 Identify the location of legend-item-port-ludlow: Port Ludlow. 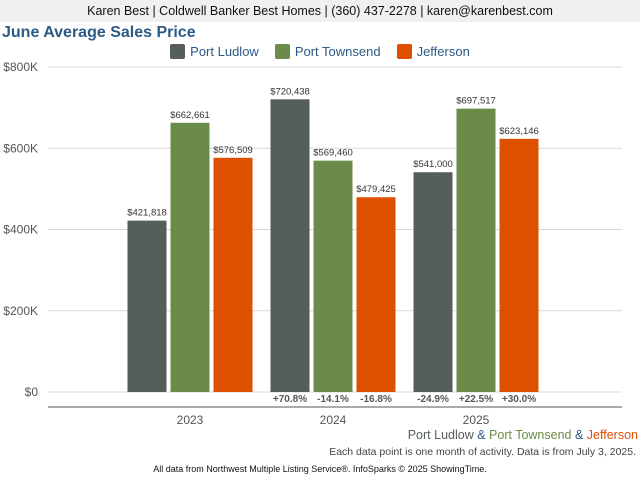
(214, 51).